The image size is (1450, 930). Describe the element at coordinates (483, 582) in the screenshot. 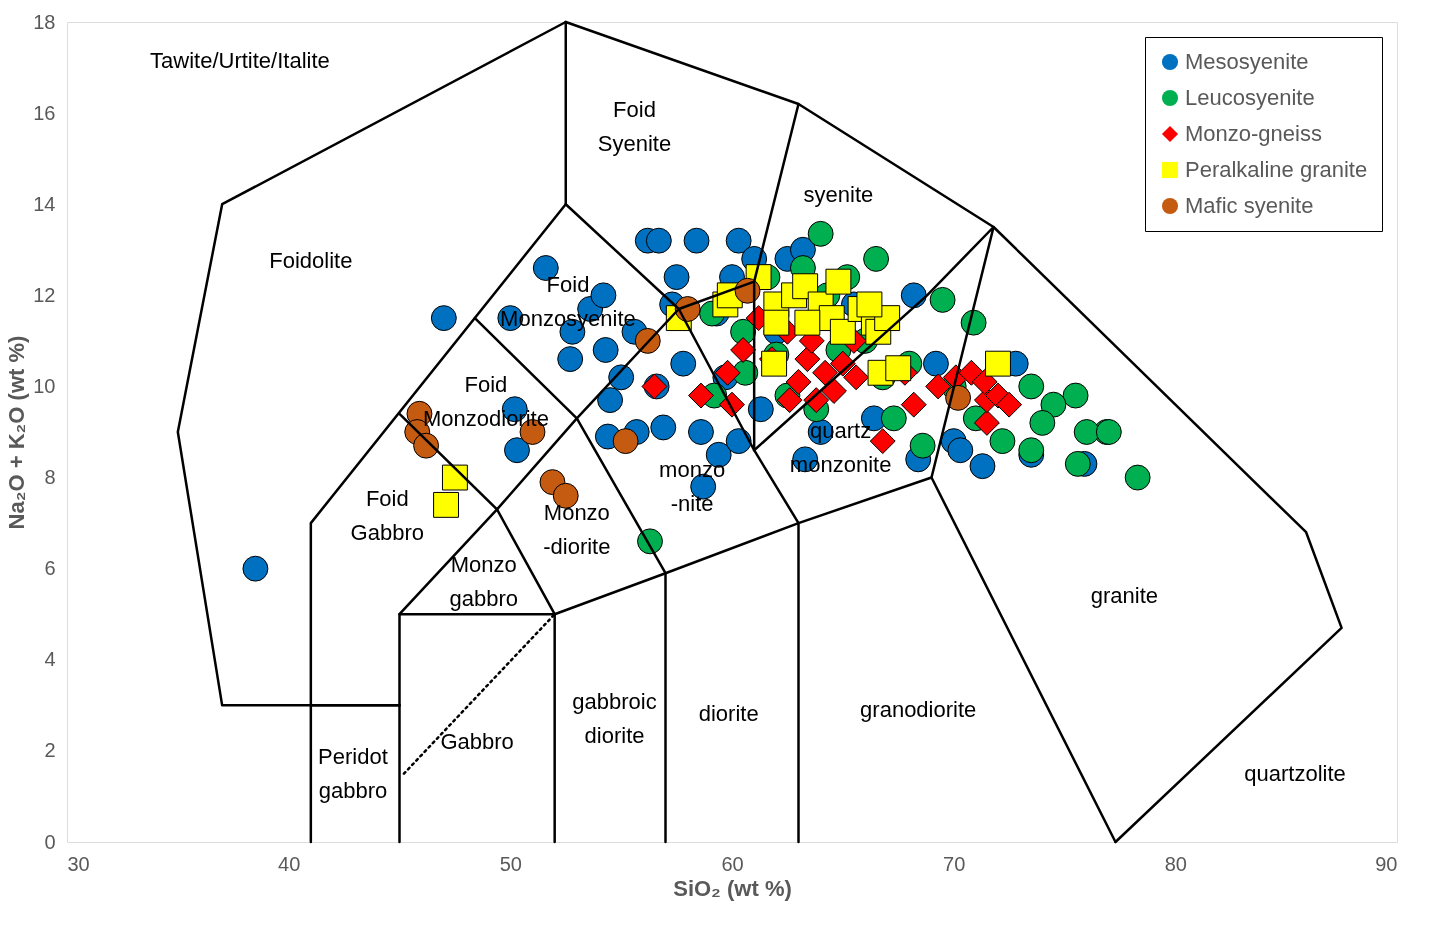

I see `annotation: Monzo gabbro` at that location.